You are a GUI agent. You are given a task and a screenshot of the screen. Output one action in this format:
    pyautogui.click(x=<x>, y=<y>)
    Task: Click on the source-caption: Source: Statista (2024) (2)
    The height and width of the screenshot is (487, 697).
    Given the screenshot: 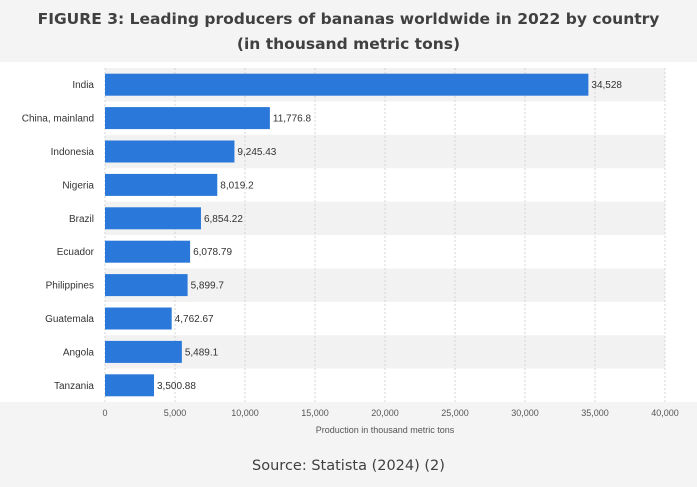 What is the action you would take?
    pyautogui.click(x=348, y=466)
    